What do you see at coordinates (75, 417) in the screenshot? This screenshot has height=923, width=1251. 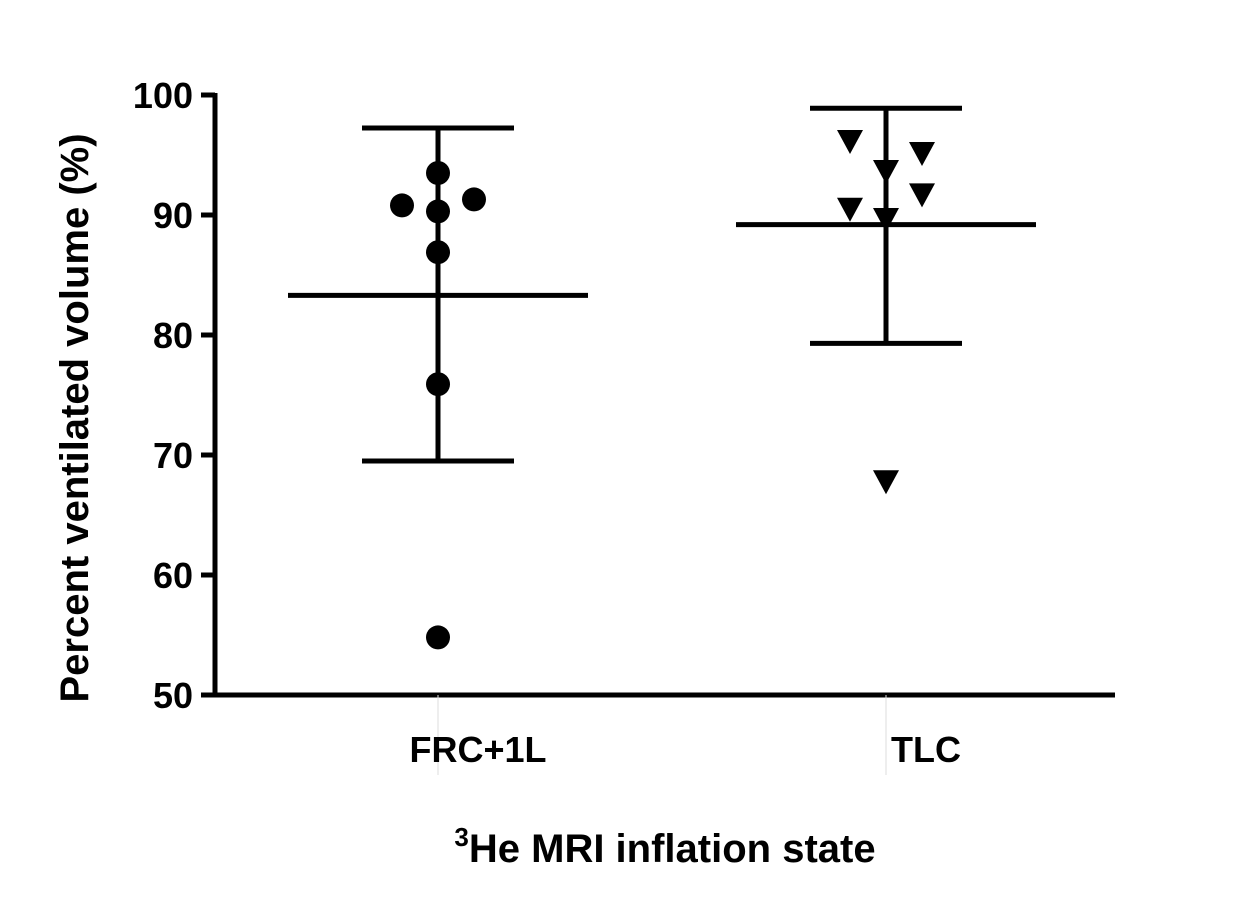 I see `y-axis-label: Percent ventilated volume (%)` at bounding box center [75, 417].